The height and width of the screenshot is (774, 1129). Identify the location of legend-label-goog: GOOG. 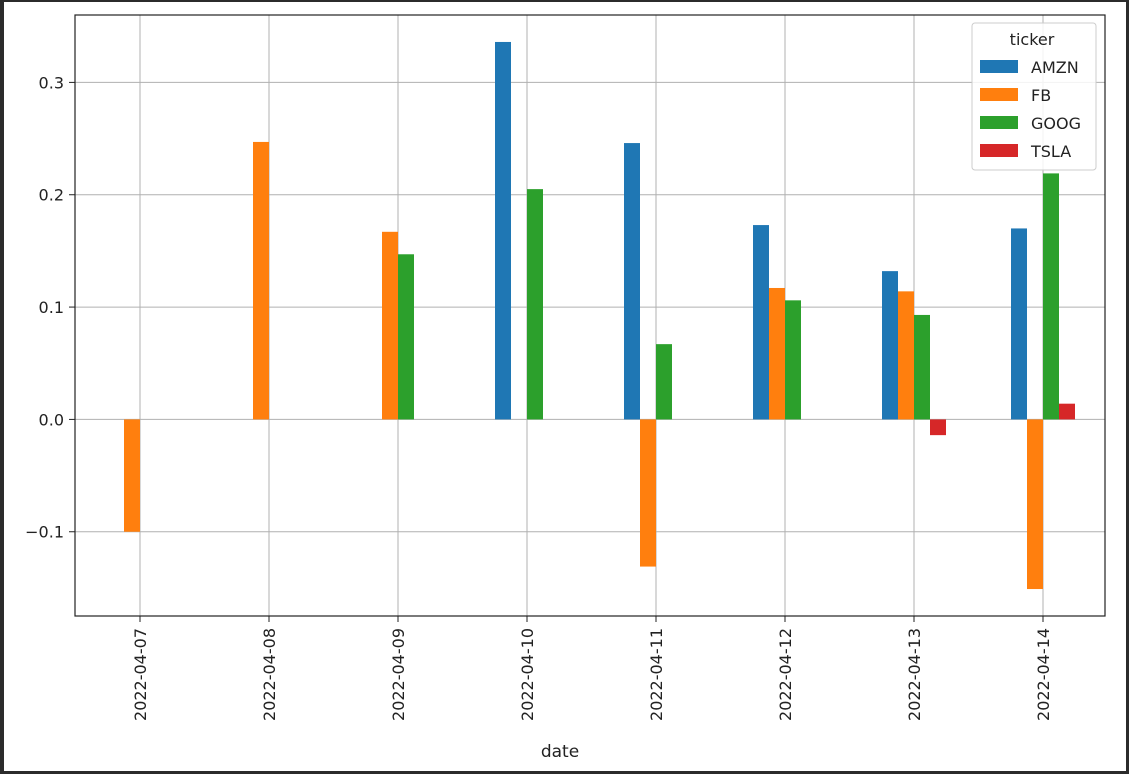
(1056, 123).